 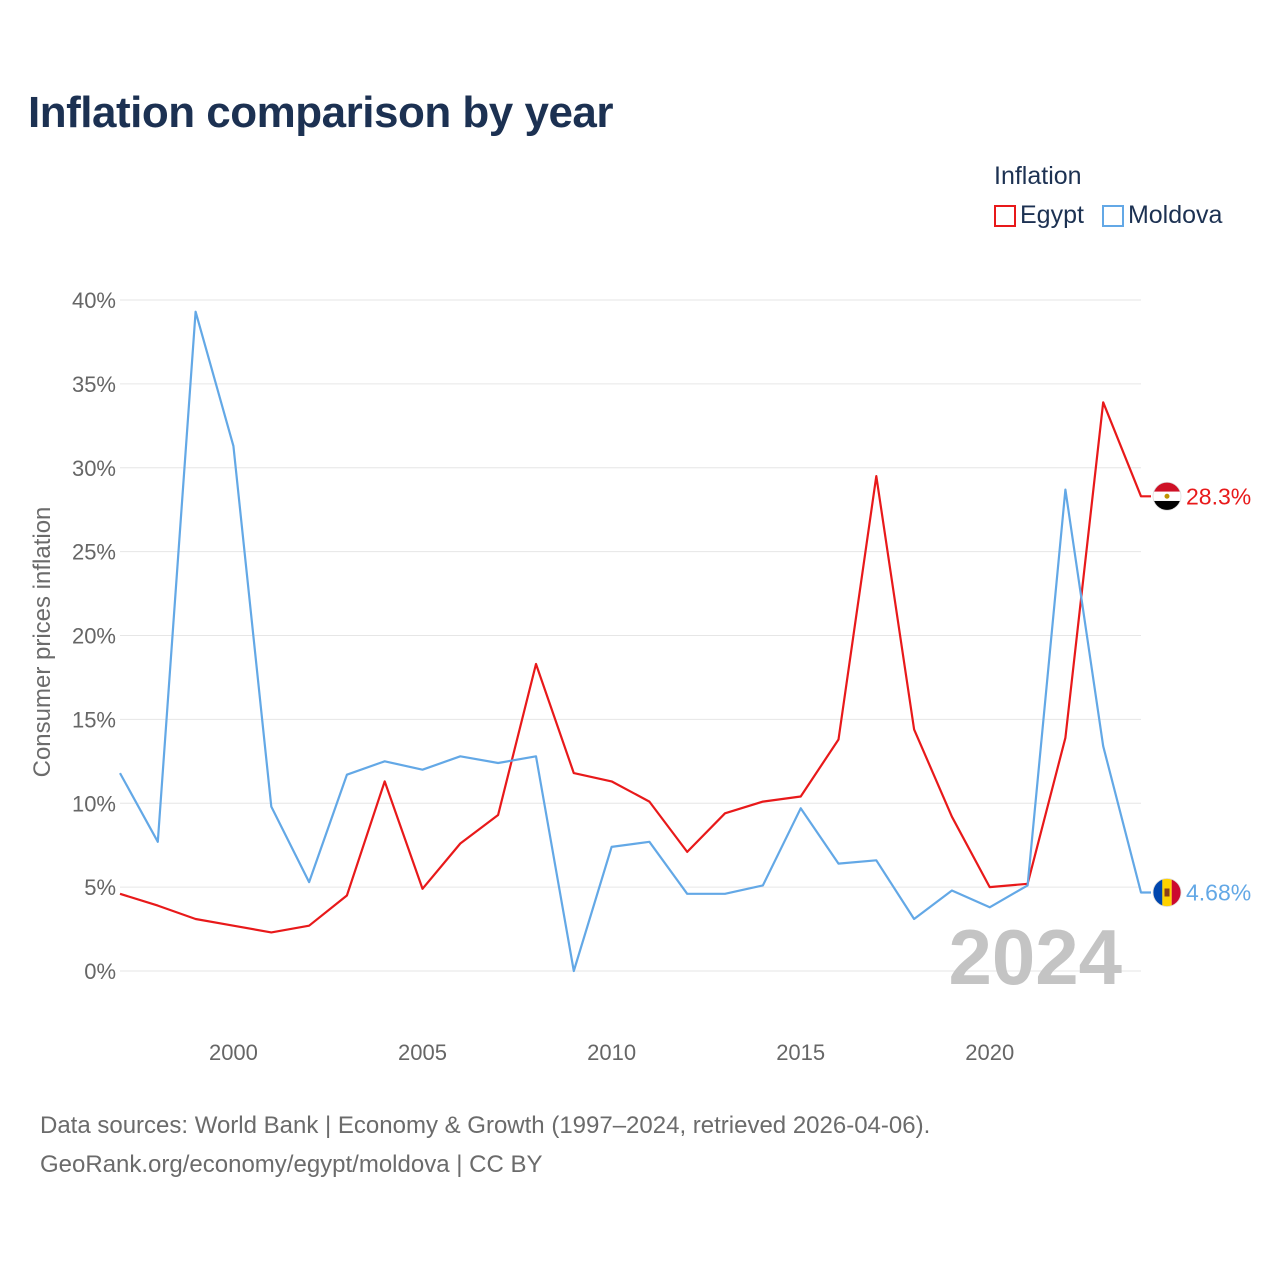 What do you see at coordinates (1167, 496) in the screenshot?
I see `egypt-flag-icon` at bounding box center [1167, 496].